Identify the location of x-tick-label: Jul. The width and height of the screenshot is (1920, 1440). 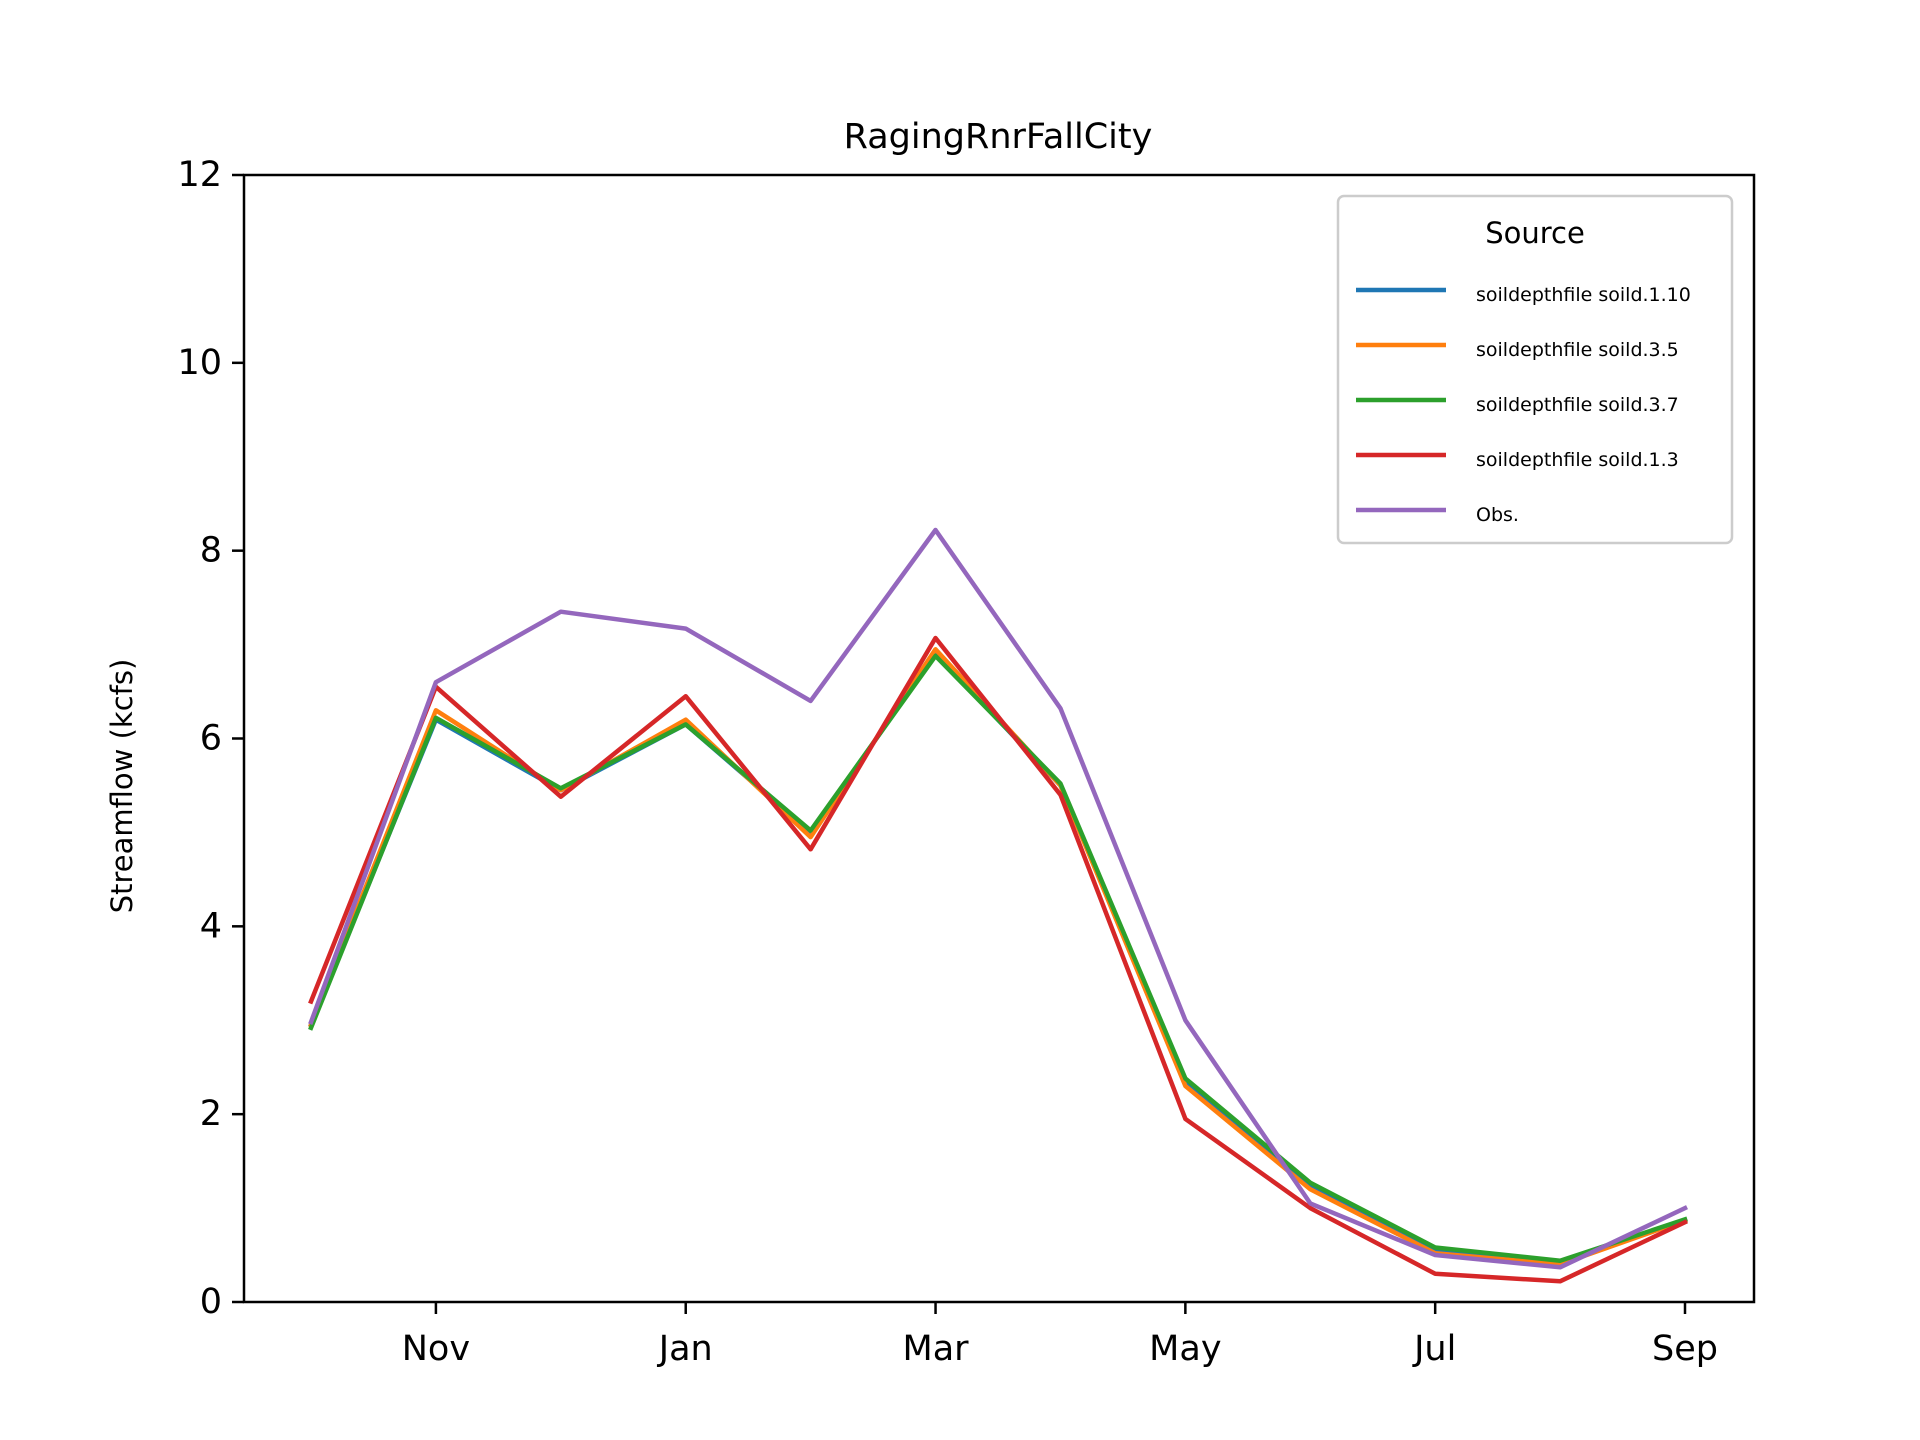
(1434, 1349).